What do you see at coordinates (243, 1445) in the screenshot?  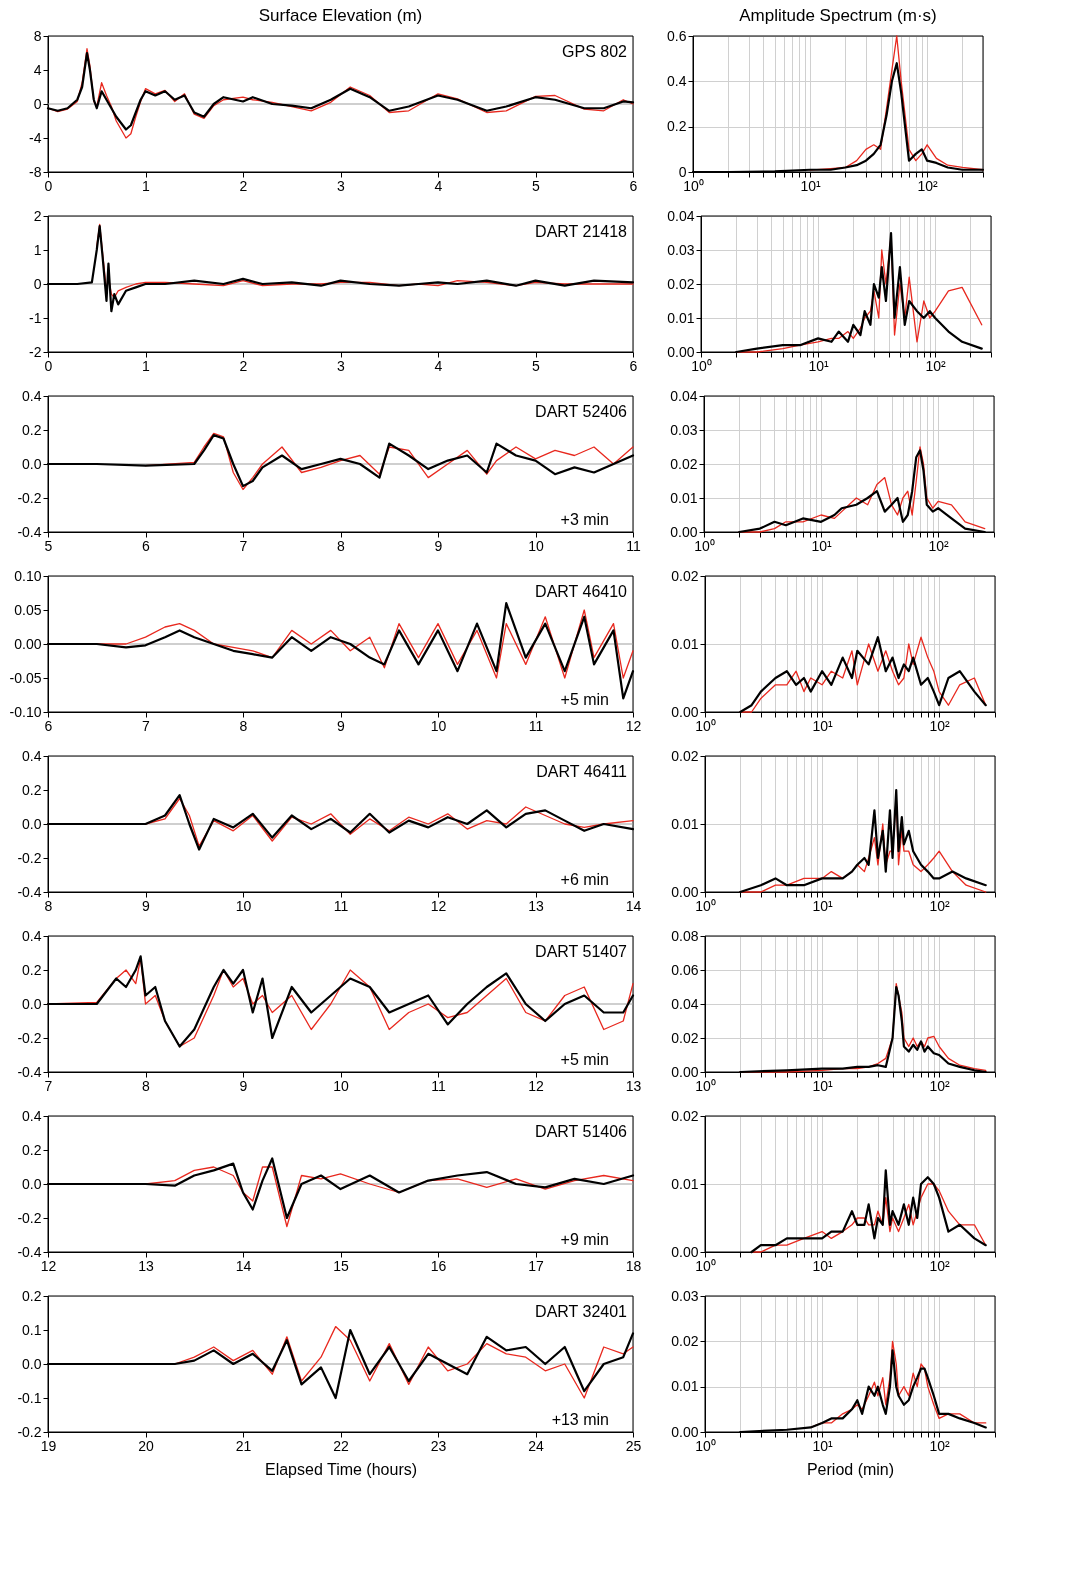 I see `x-tick-label: 21` at bounding box center [243, 1445].